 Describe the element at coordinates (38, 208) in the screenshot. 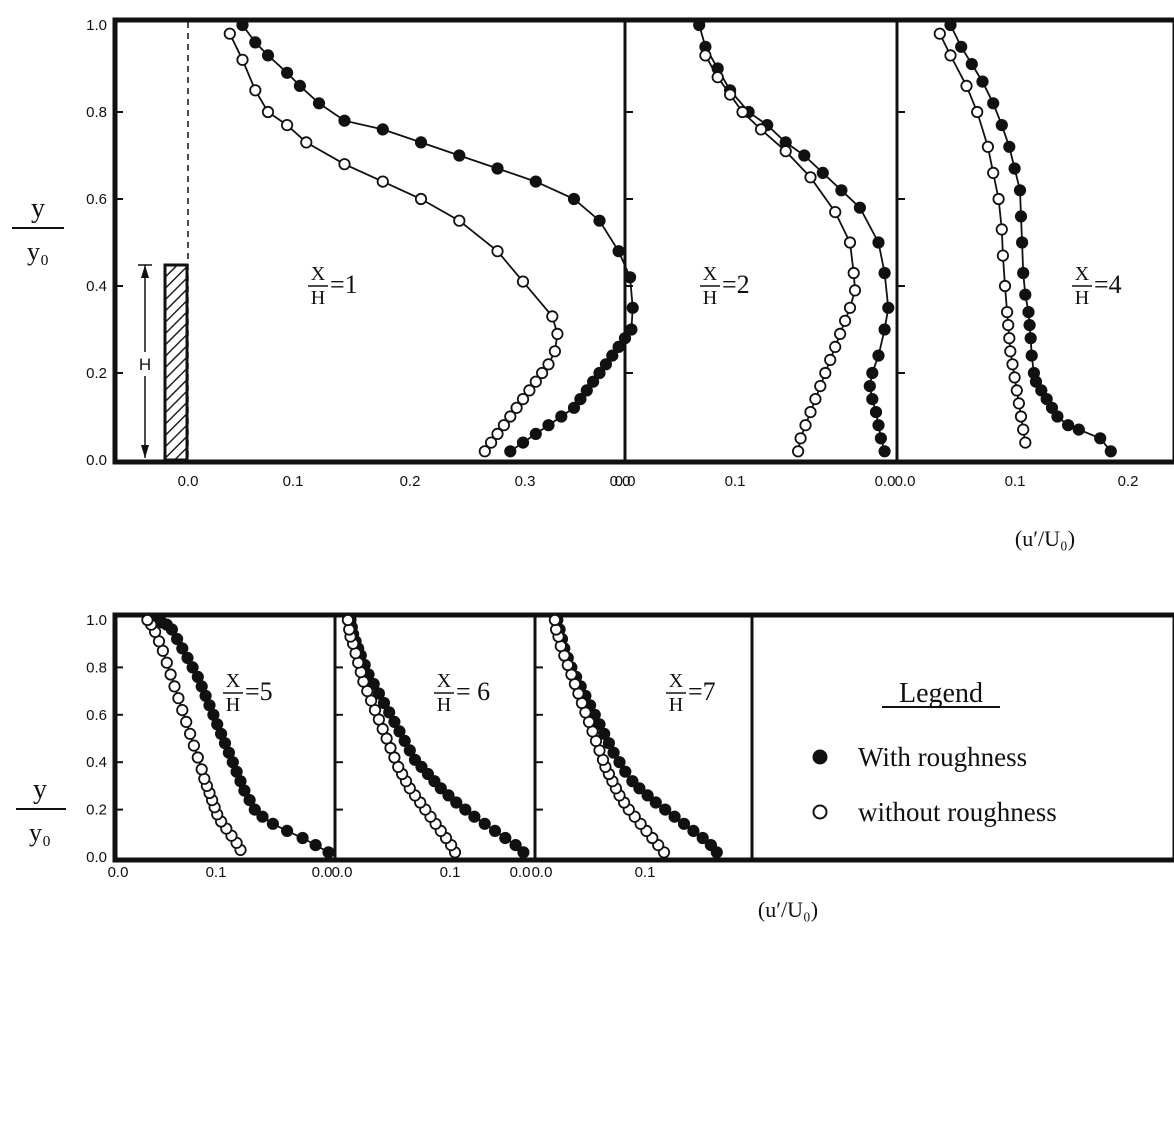

I see `top-ylabel-num: y` at that location.